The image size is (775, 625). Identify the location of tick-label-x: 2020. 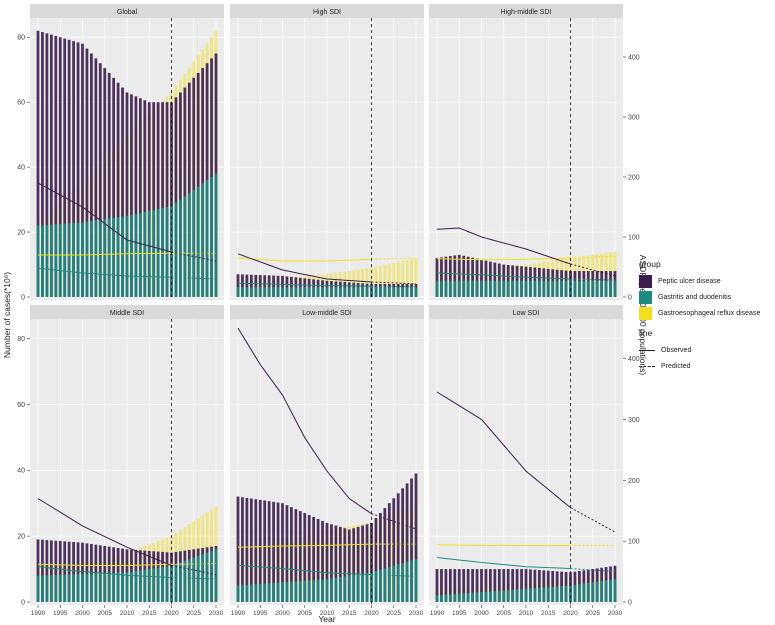
(371, 613).